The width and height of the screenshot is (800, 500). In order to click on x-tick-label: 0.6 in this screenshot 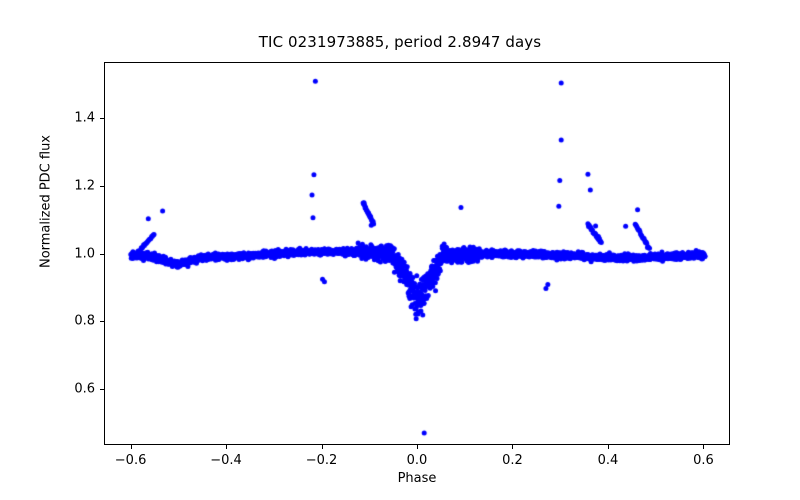, I will do `click(703, 460)`.